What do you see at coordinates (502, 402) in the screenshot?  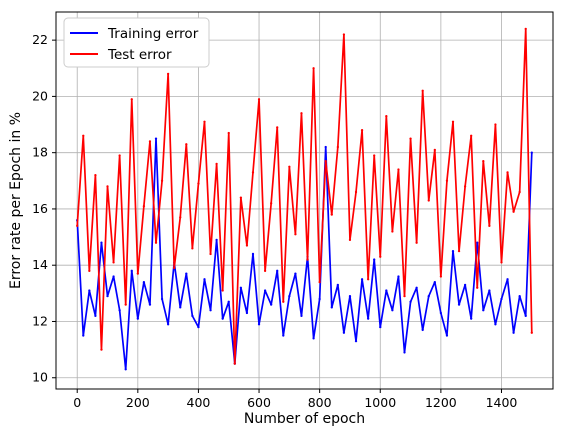 I see `x-tick-label-7: 1400` at bounding box center [502, 402].